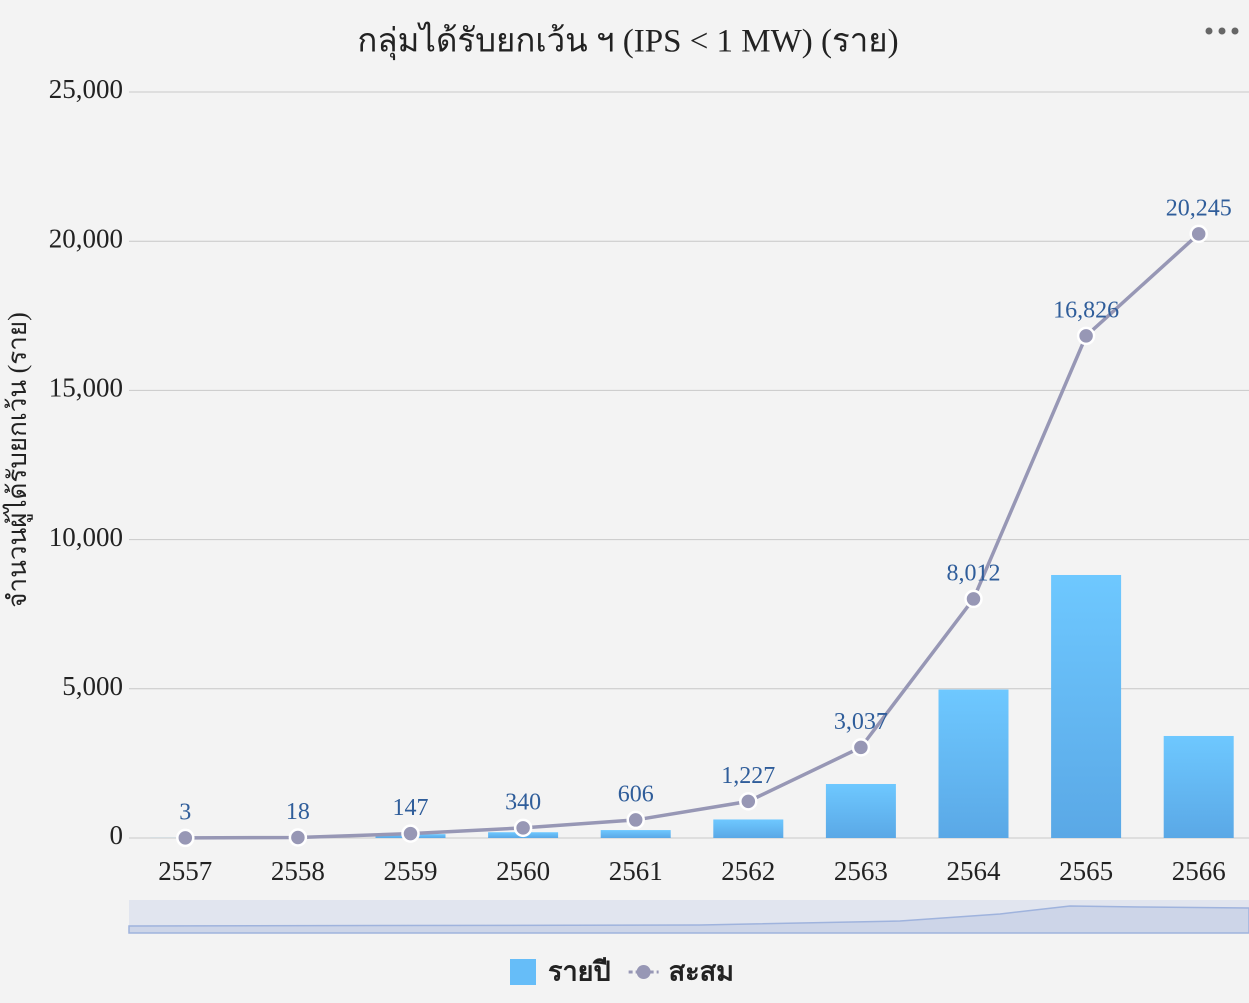 Image resolution: width=1249 pixels, height=1003 pixels. I want to click on data-label: 8,012, so click(974, 573).